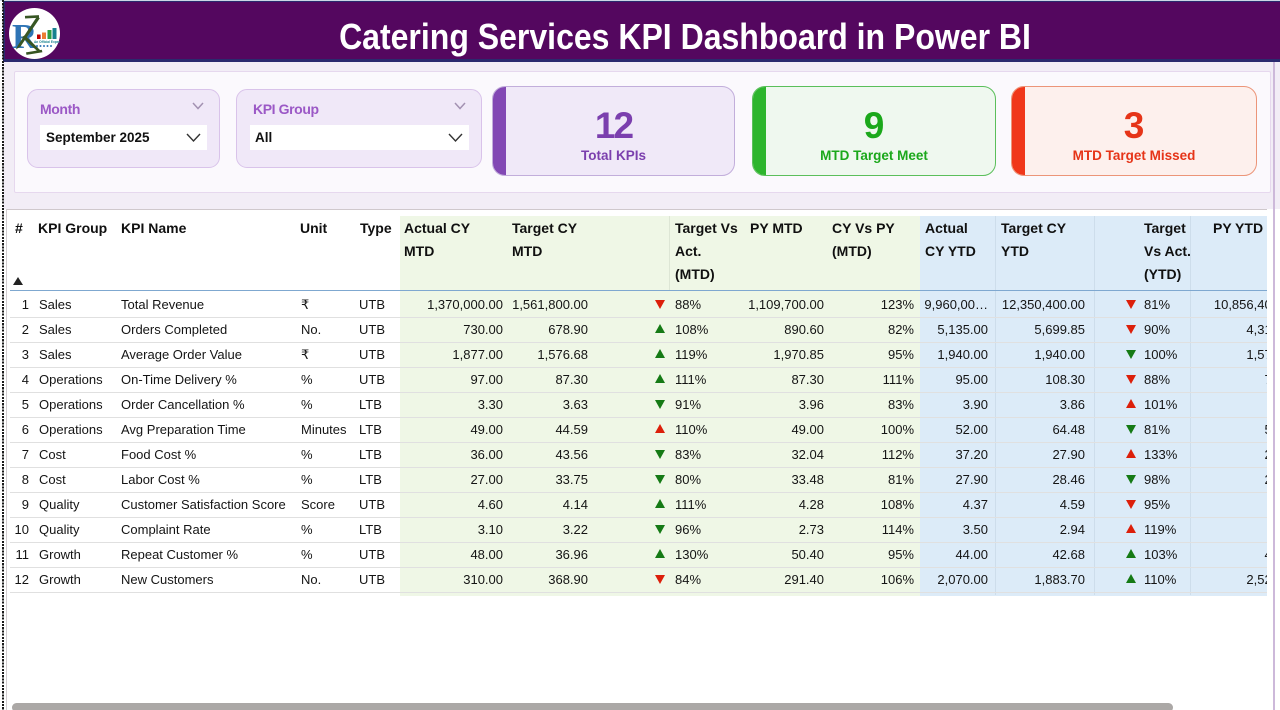  What do you see at coordinates (47, 42) in the screenshot?
I see `svg-text: An Official Expert` at bounding box center [47, 42].